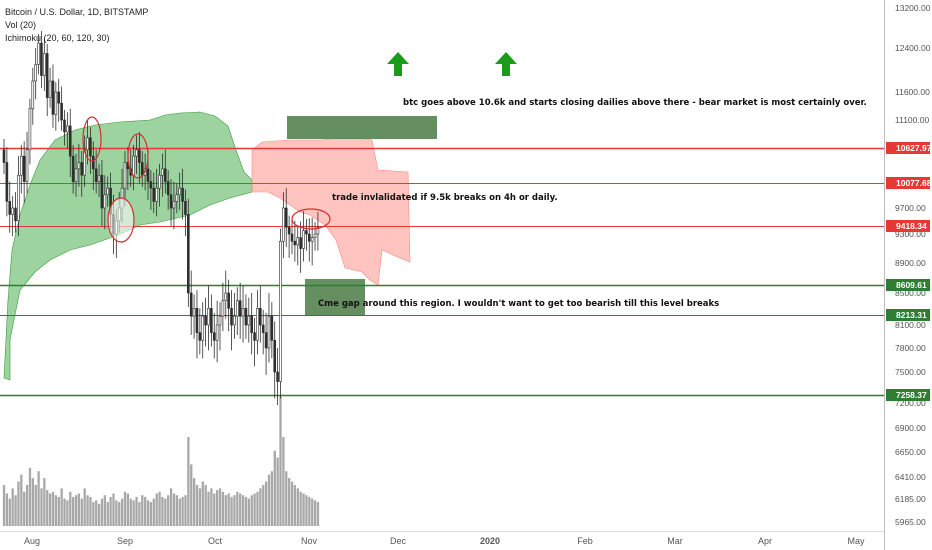 This screenshot has height=550, width=932. What do you see at coordinates (912, 92) in the screenshot?
I see `y-tick-label: 11600.00` at bounding box center [912, 92].